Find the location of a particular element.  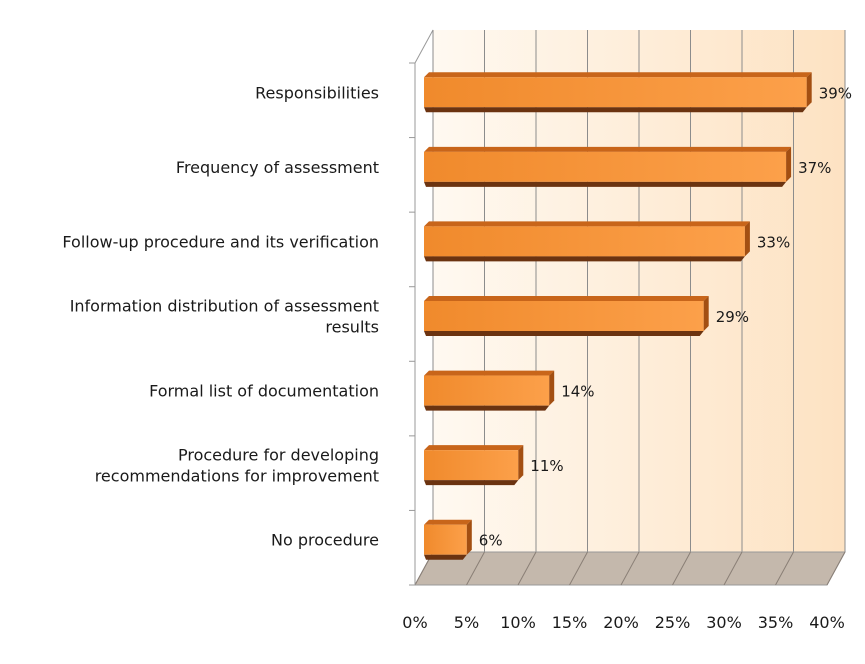

data-label: 14% is located at coordinates (577, 392).